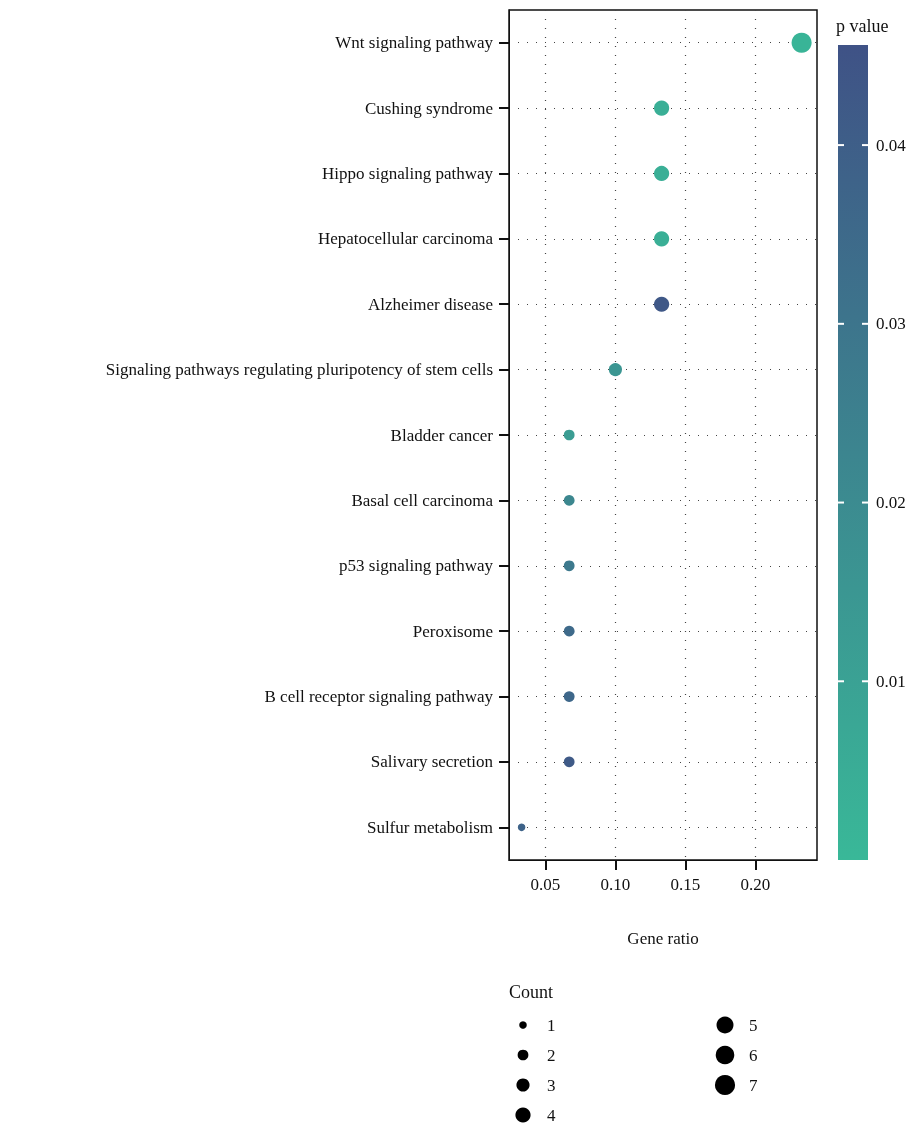  What do you see at coordinates (429, 827) in the screenshot?
I see `y-tick-label: Sulfur metabolism` at bounding box center [429, 827].